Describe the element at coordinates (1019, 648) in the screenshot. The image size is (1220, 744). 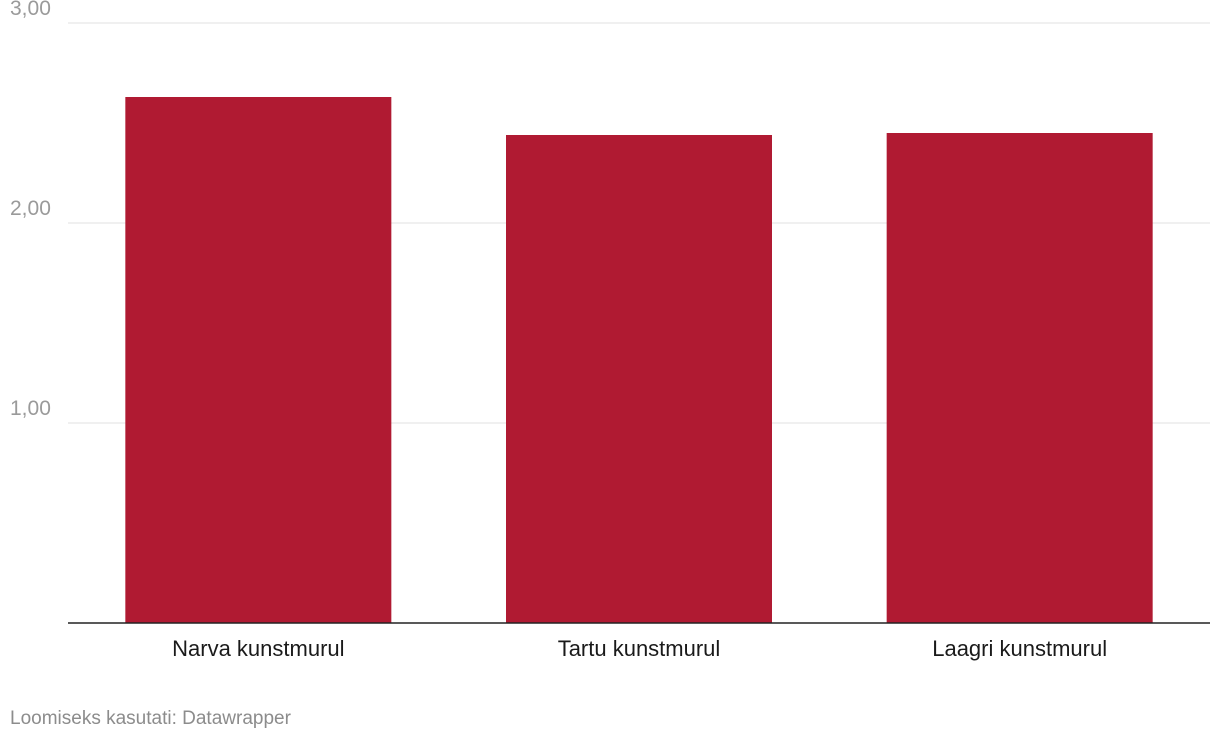
I see `x-category-label: Laagri kunstmurul` at that location.